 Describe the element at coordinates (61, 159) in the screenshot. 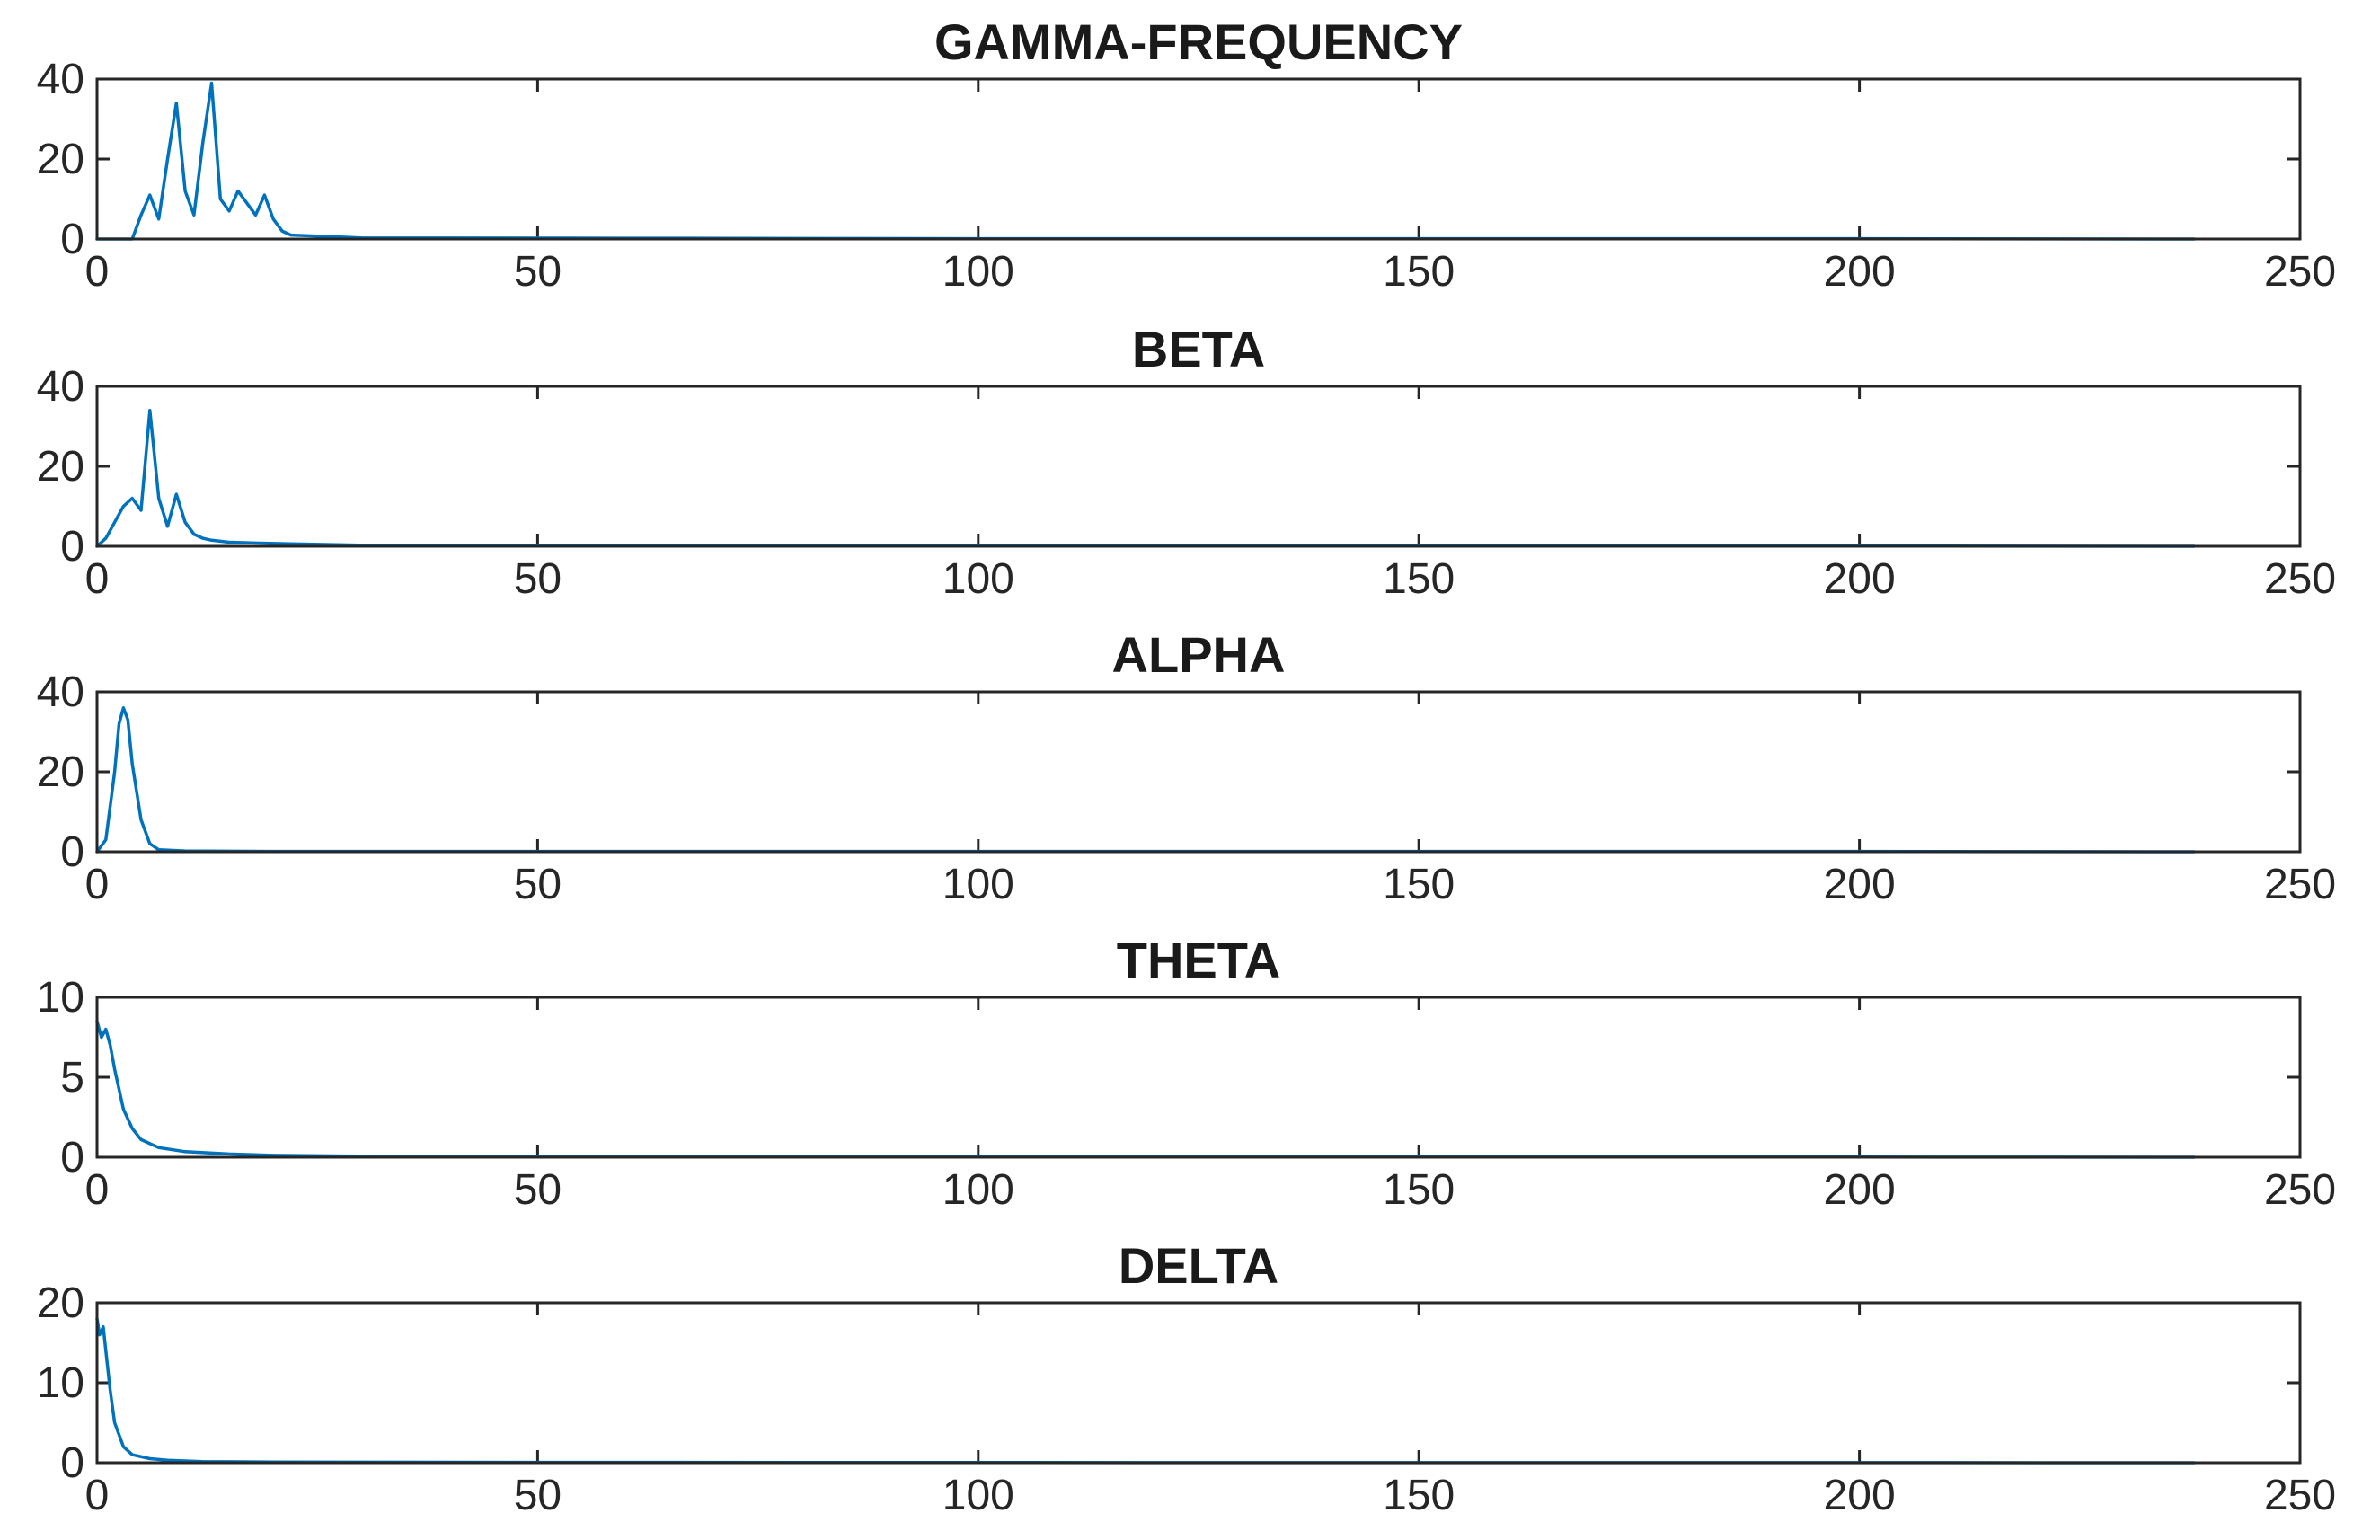

I see `panel-1-ytick-label: 20` at that location.